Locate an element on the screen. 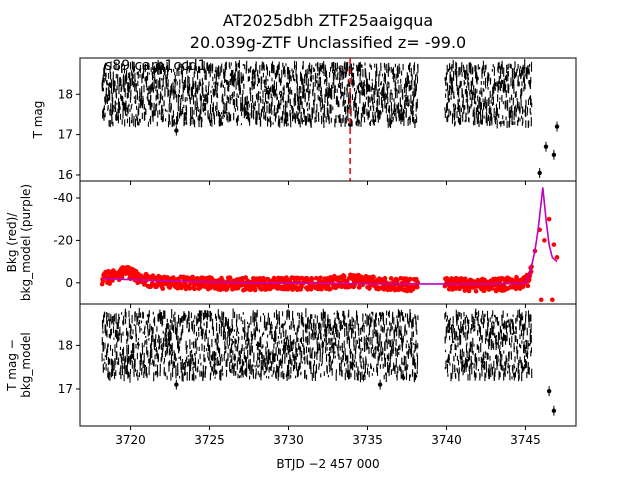  panel-annotation: s89 cam1ccd1 is located at coordinates (156, 66).